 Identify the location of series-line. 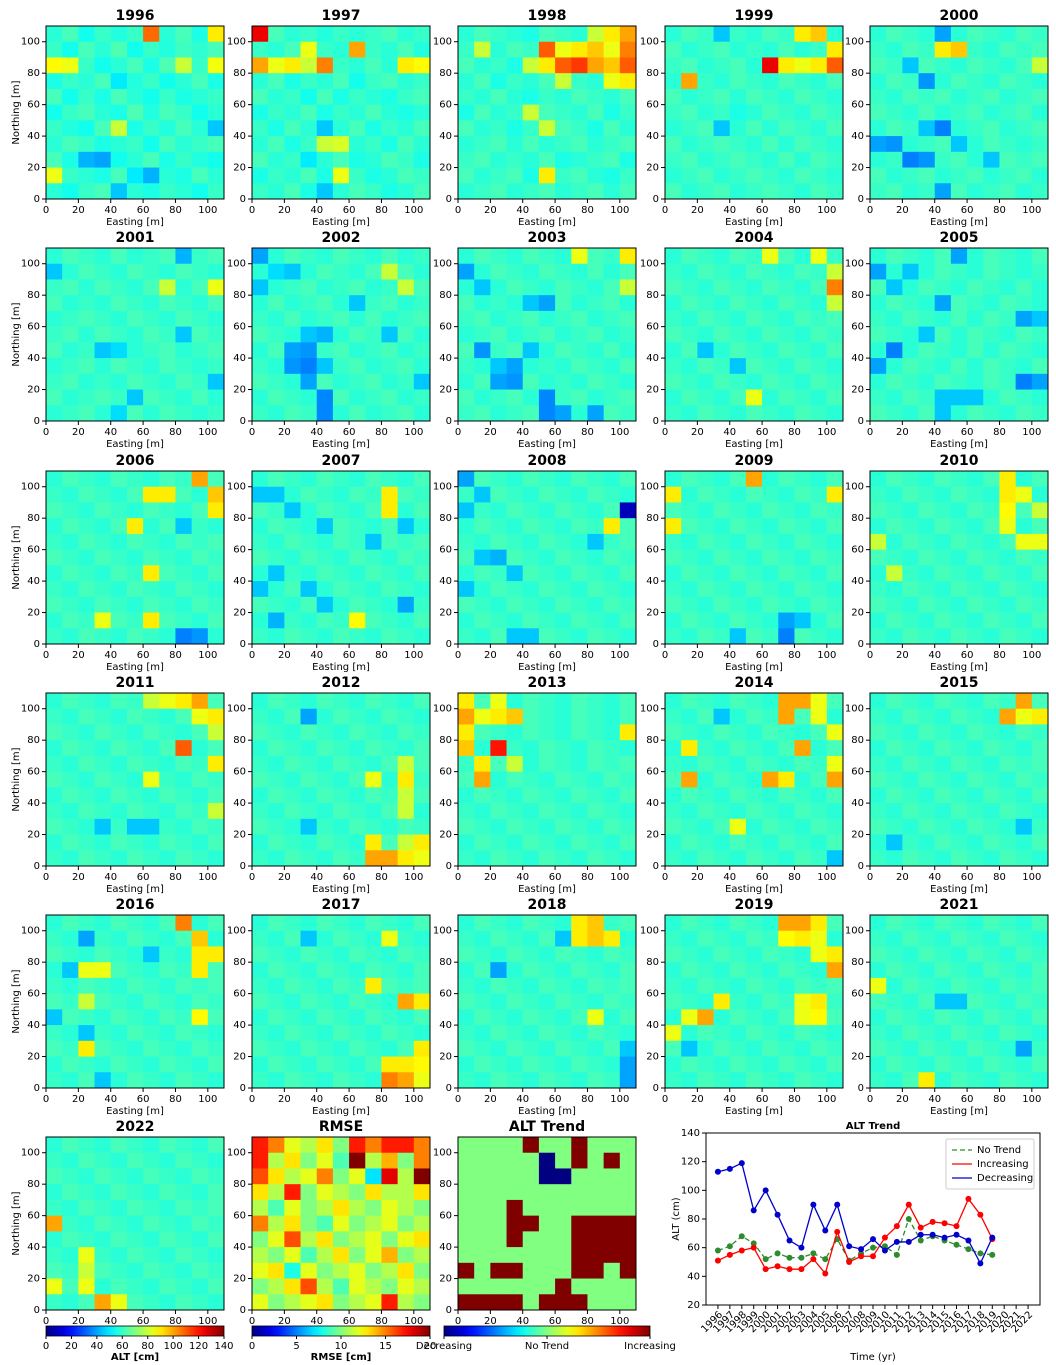
(855, 1239).